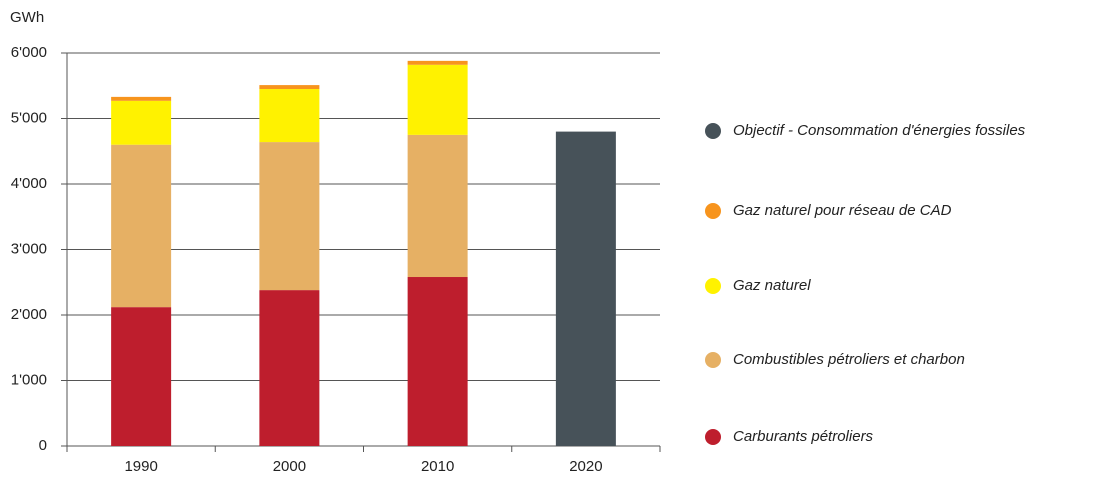  What do you see at coordinates (140, 466) in the screenshot?
I see `x-tick-label: 1990` at bounding box center [140, 466].